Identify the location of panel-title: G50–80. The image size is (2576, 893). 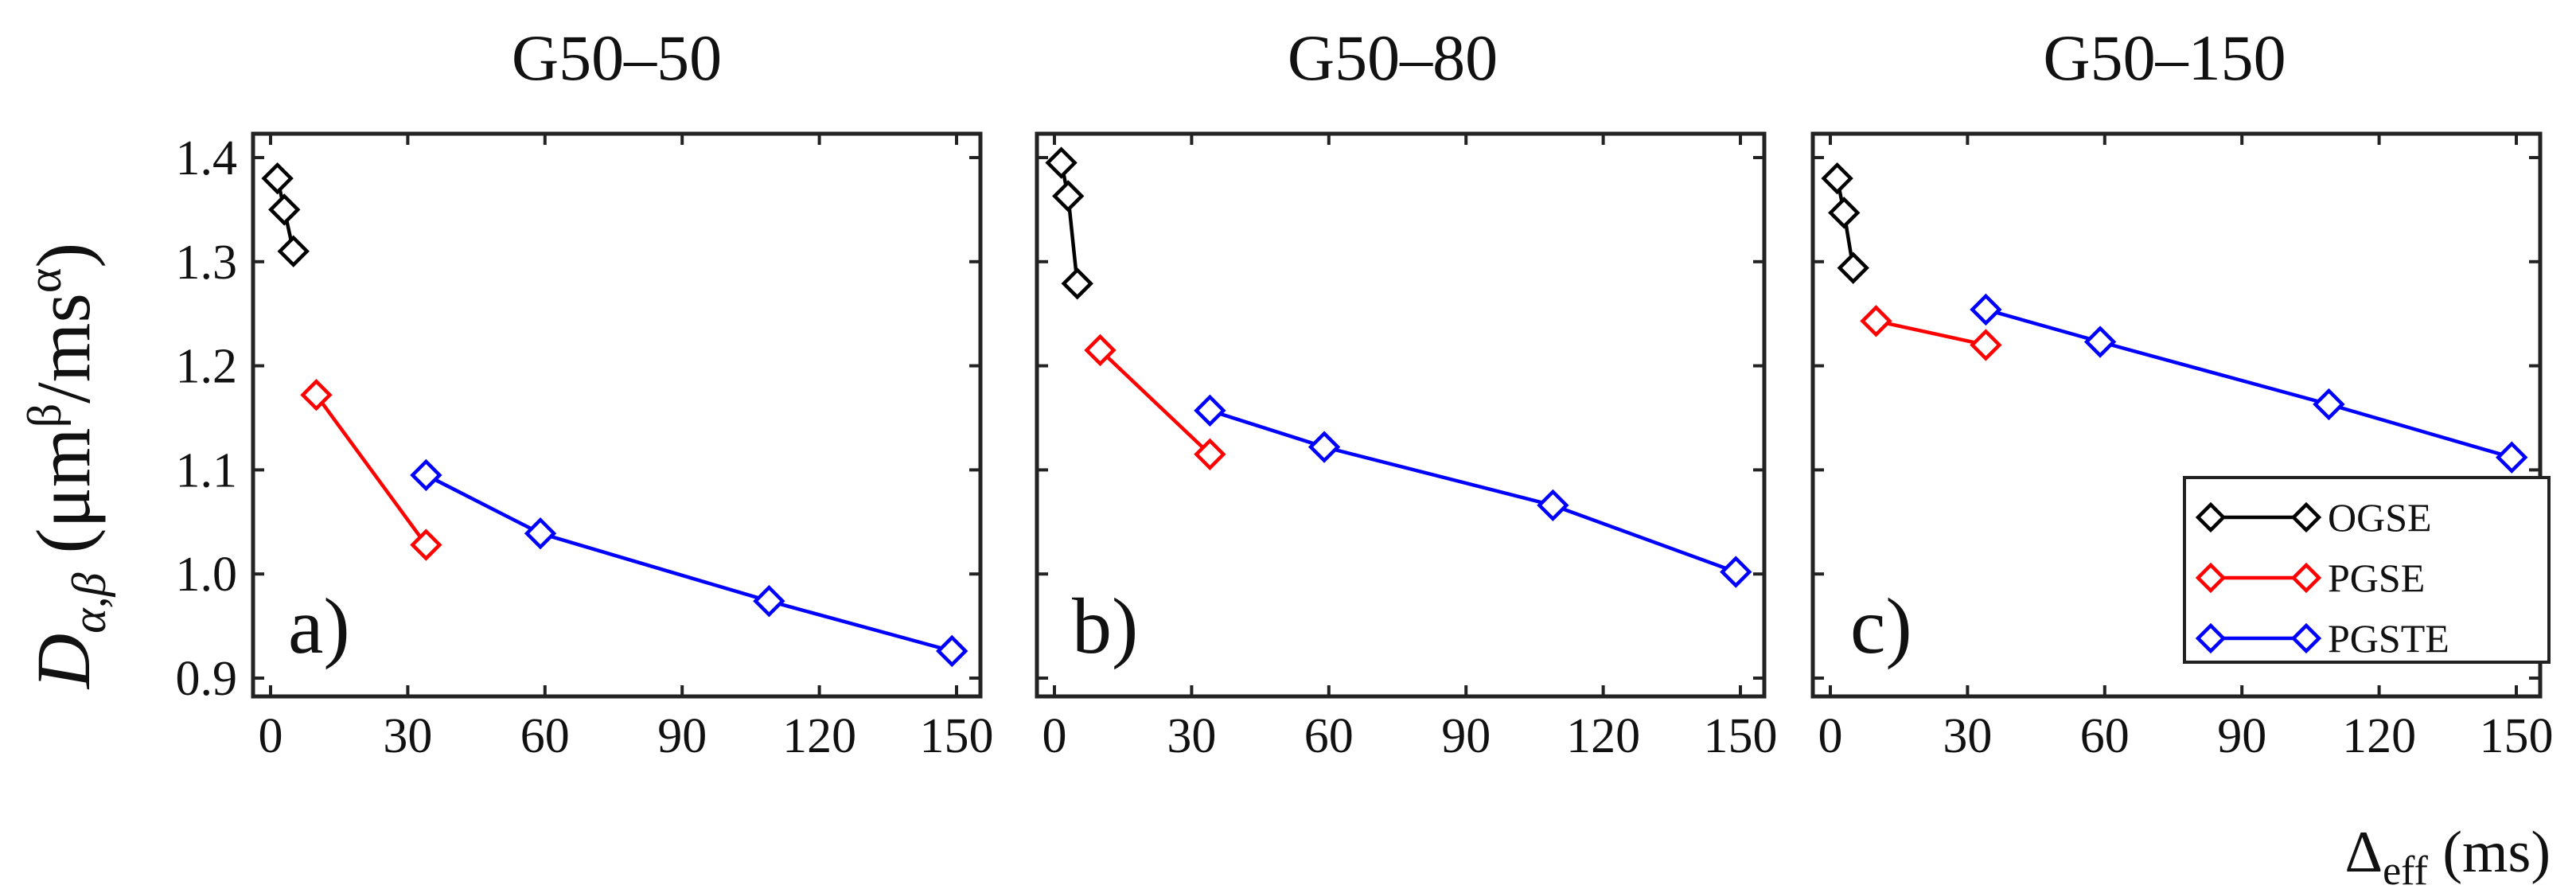
(1393, 58).